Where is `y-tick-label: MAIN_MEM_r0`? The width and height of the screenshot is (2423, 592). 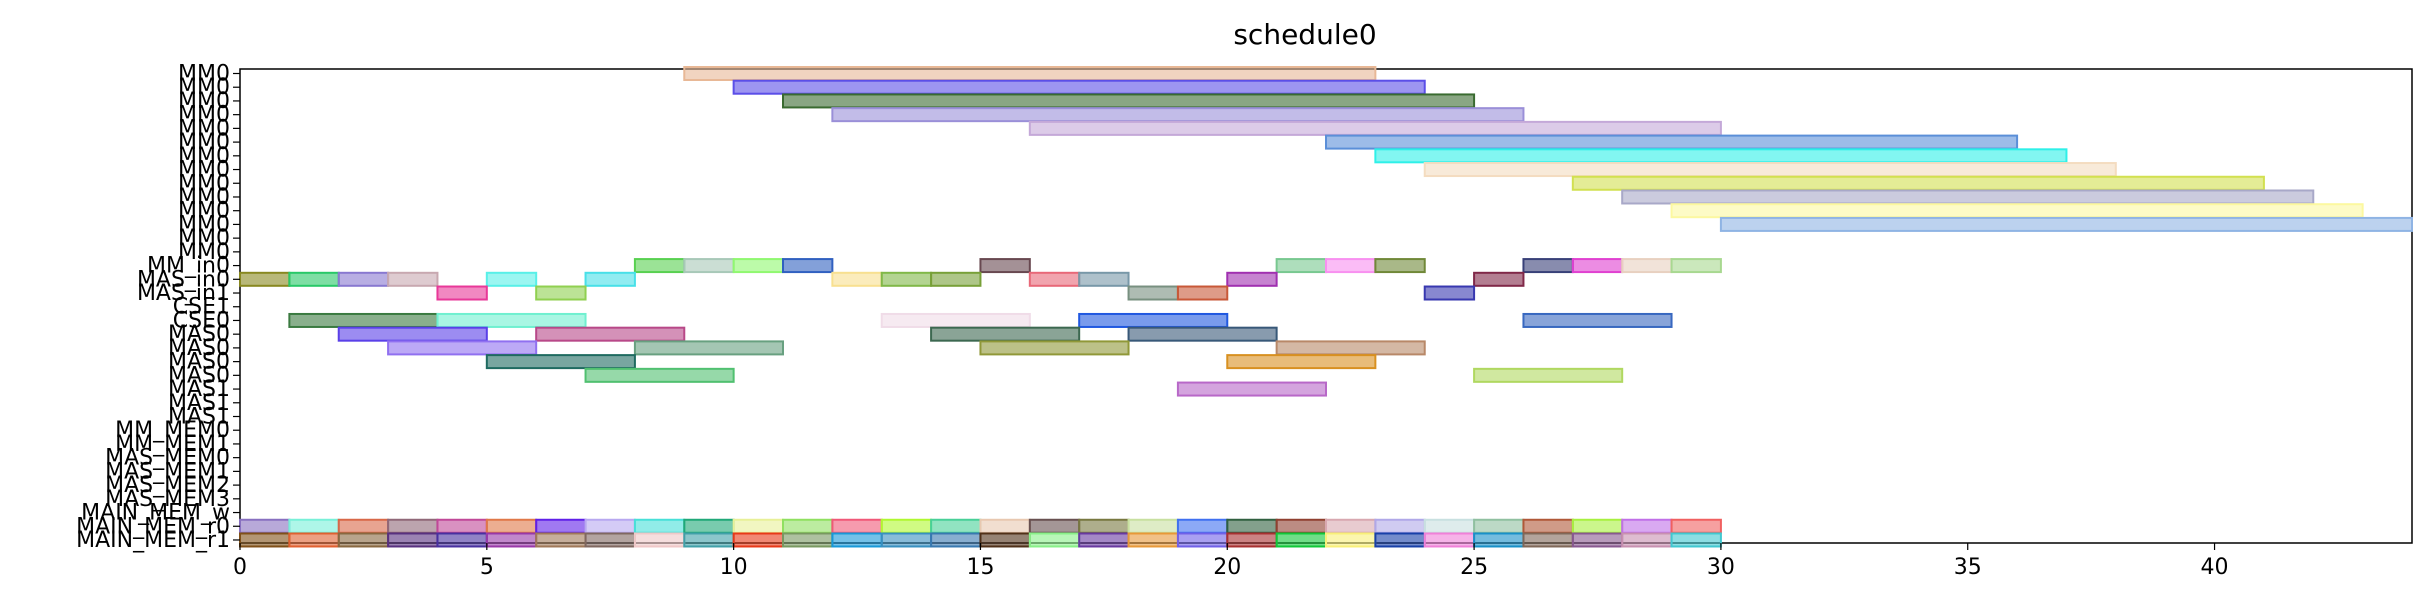 y-tick-label: MAIN_MEM_r0 is located at coordinates (153, 526).